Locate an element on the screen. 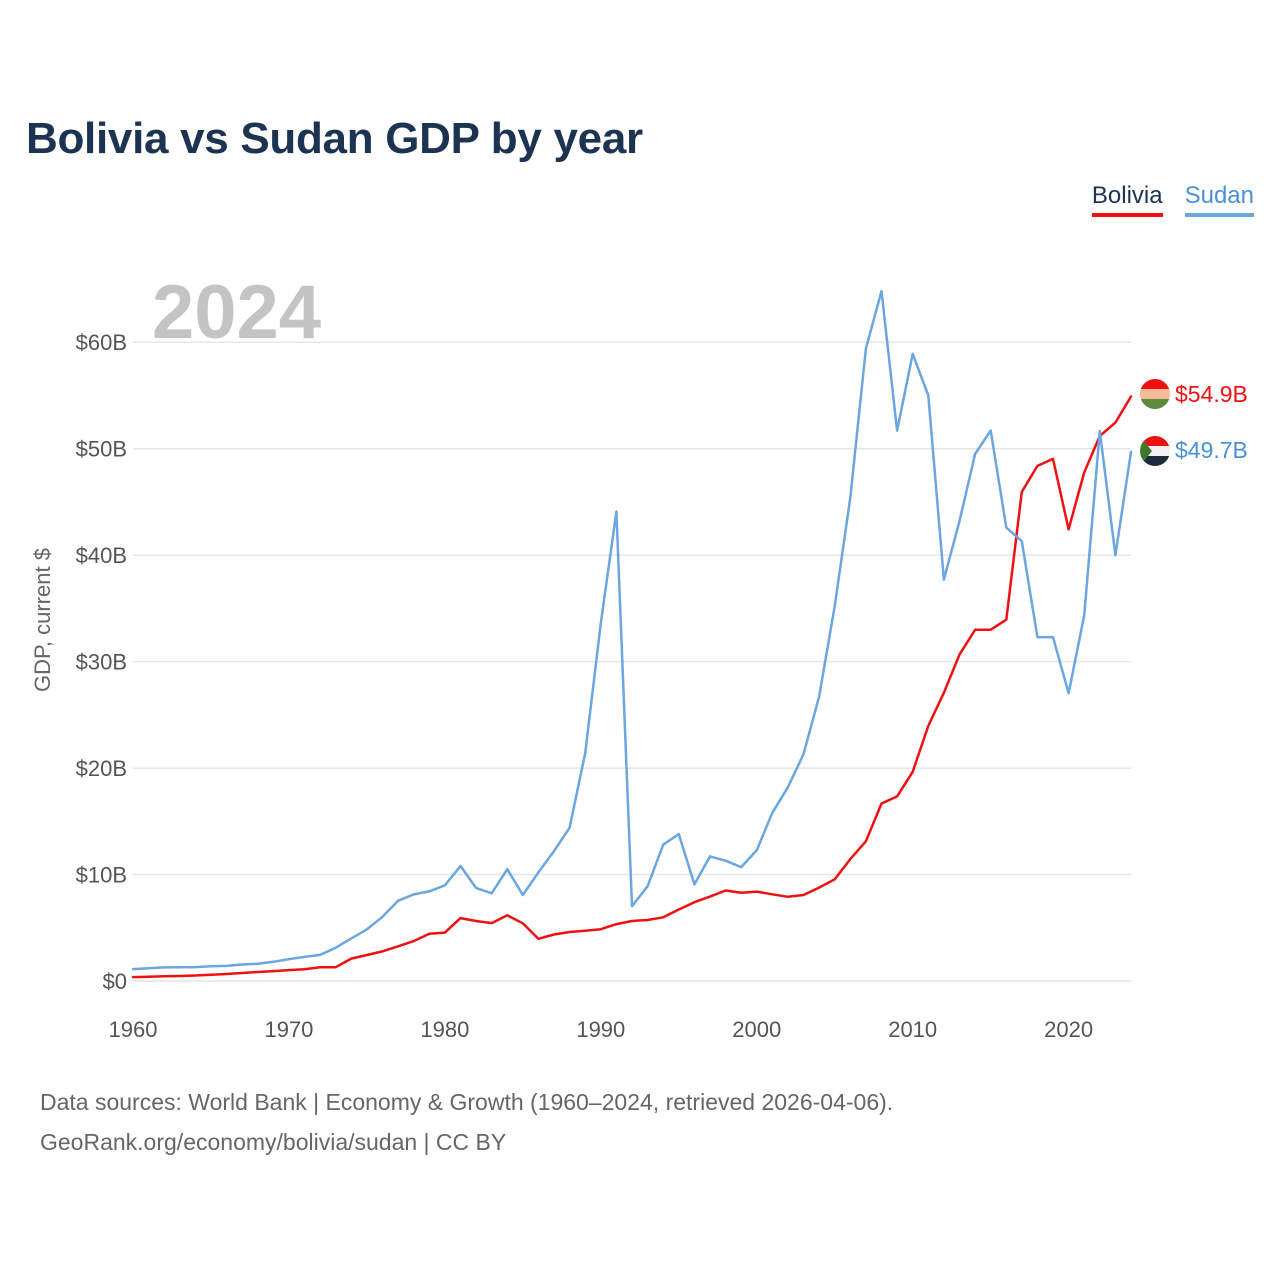 This screenshot has height=1280, width=1280. y-tick-label: $50B is located at coordinates (101, 449).